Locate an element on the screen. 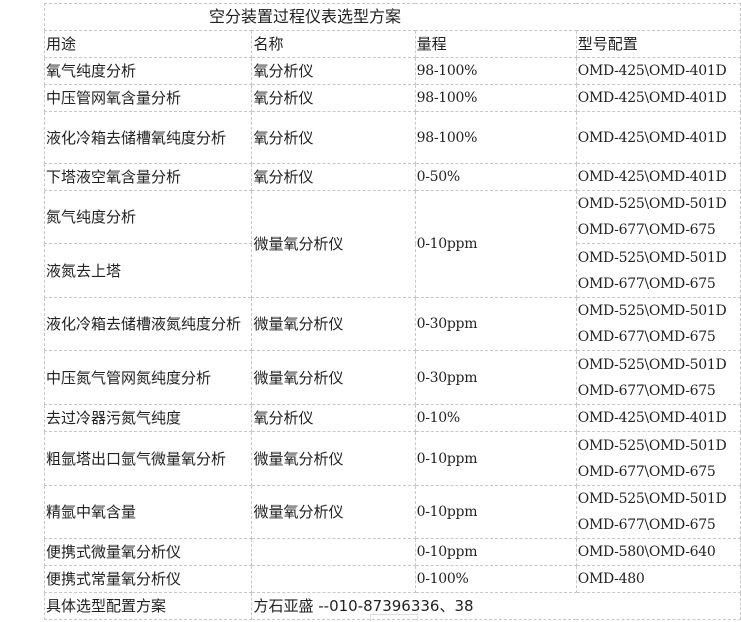 This screenshot has width=741, height=622. header-range: 量程 is located at coordinates (495, 44).